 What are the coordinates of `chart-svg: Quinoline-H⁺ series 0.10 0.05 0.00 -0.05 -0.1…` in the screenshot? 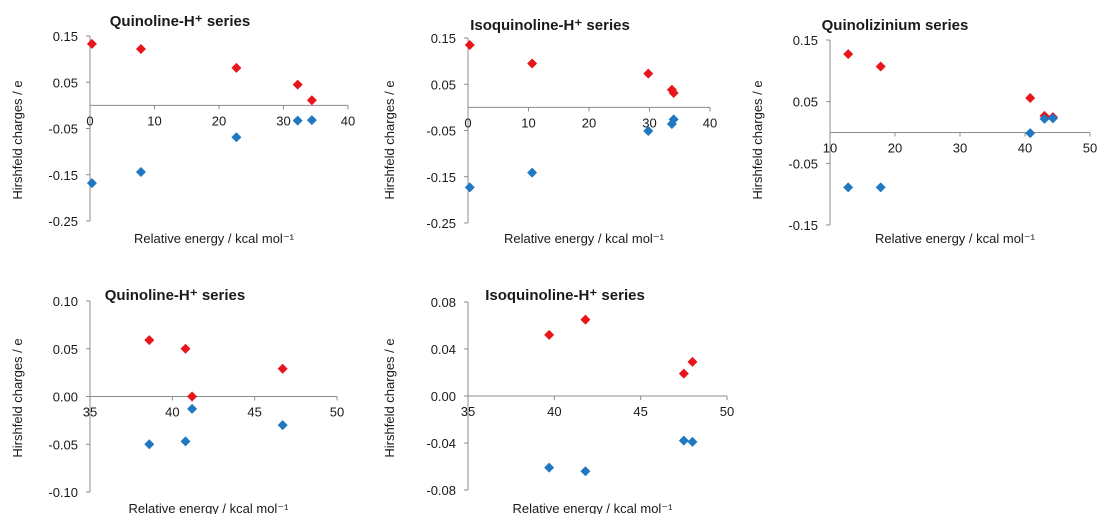 It's located at (177, 400).